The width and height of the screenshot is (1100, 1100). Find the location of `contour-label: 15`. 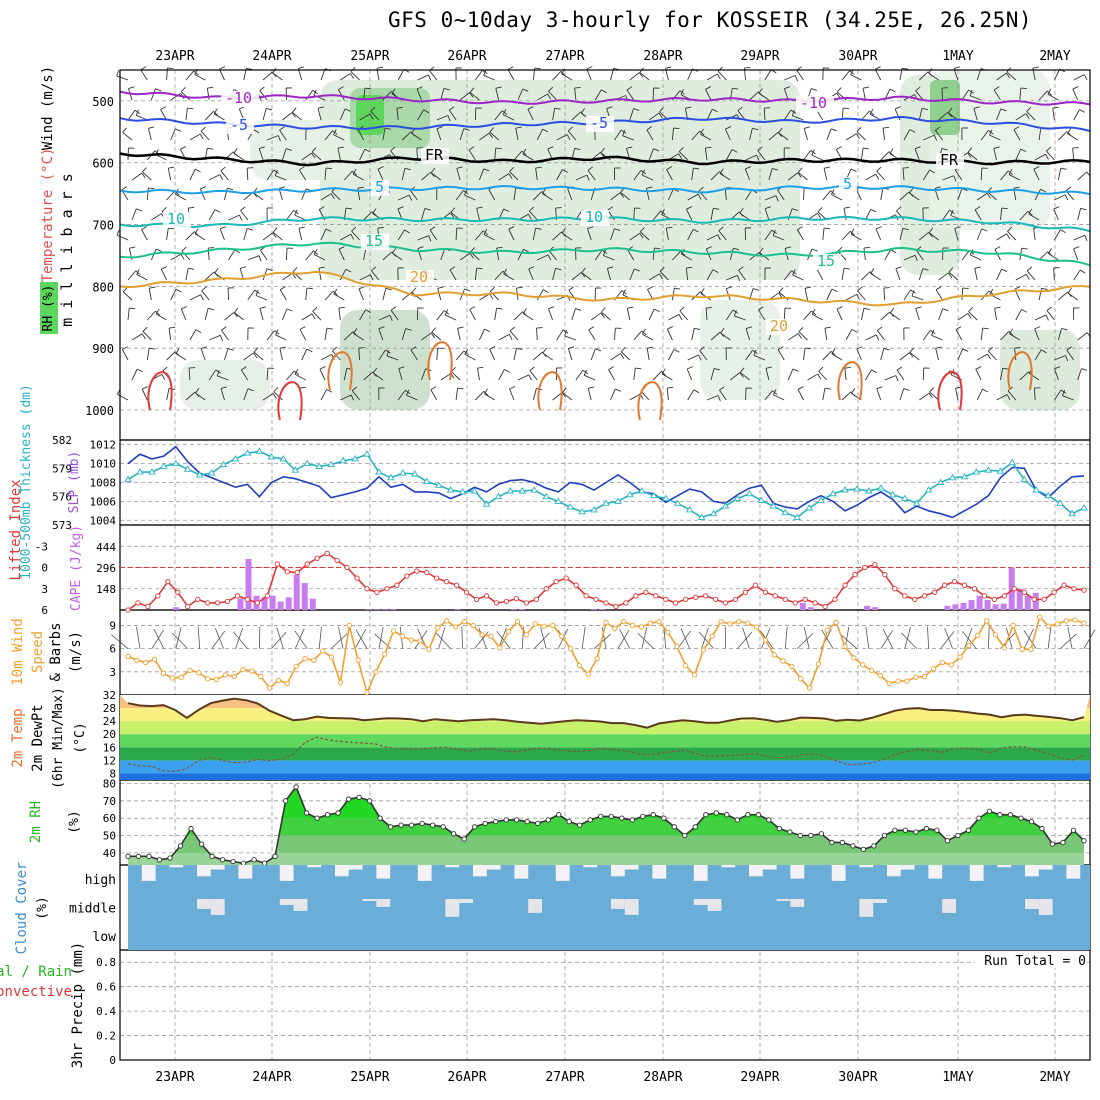

contour-label: 15 is located at coordinates (374, 241).